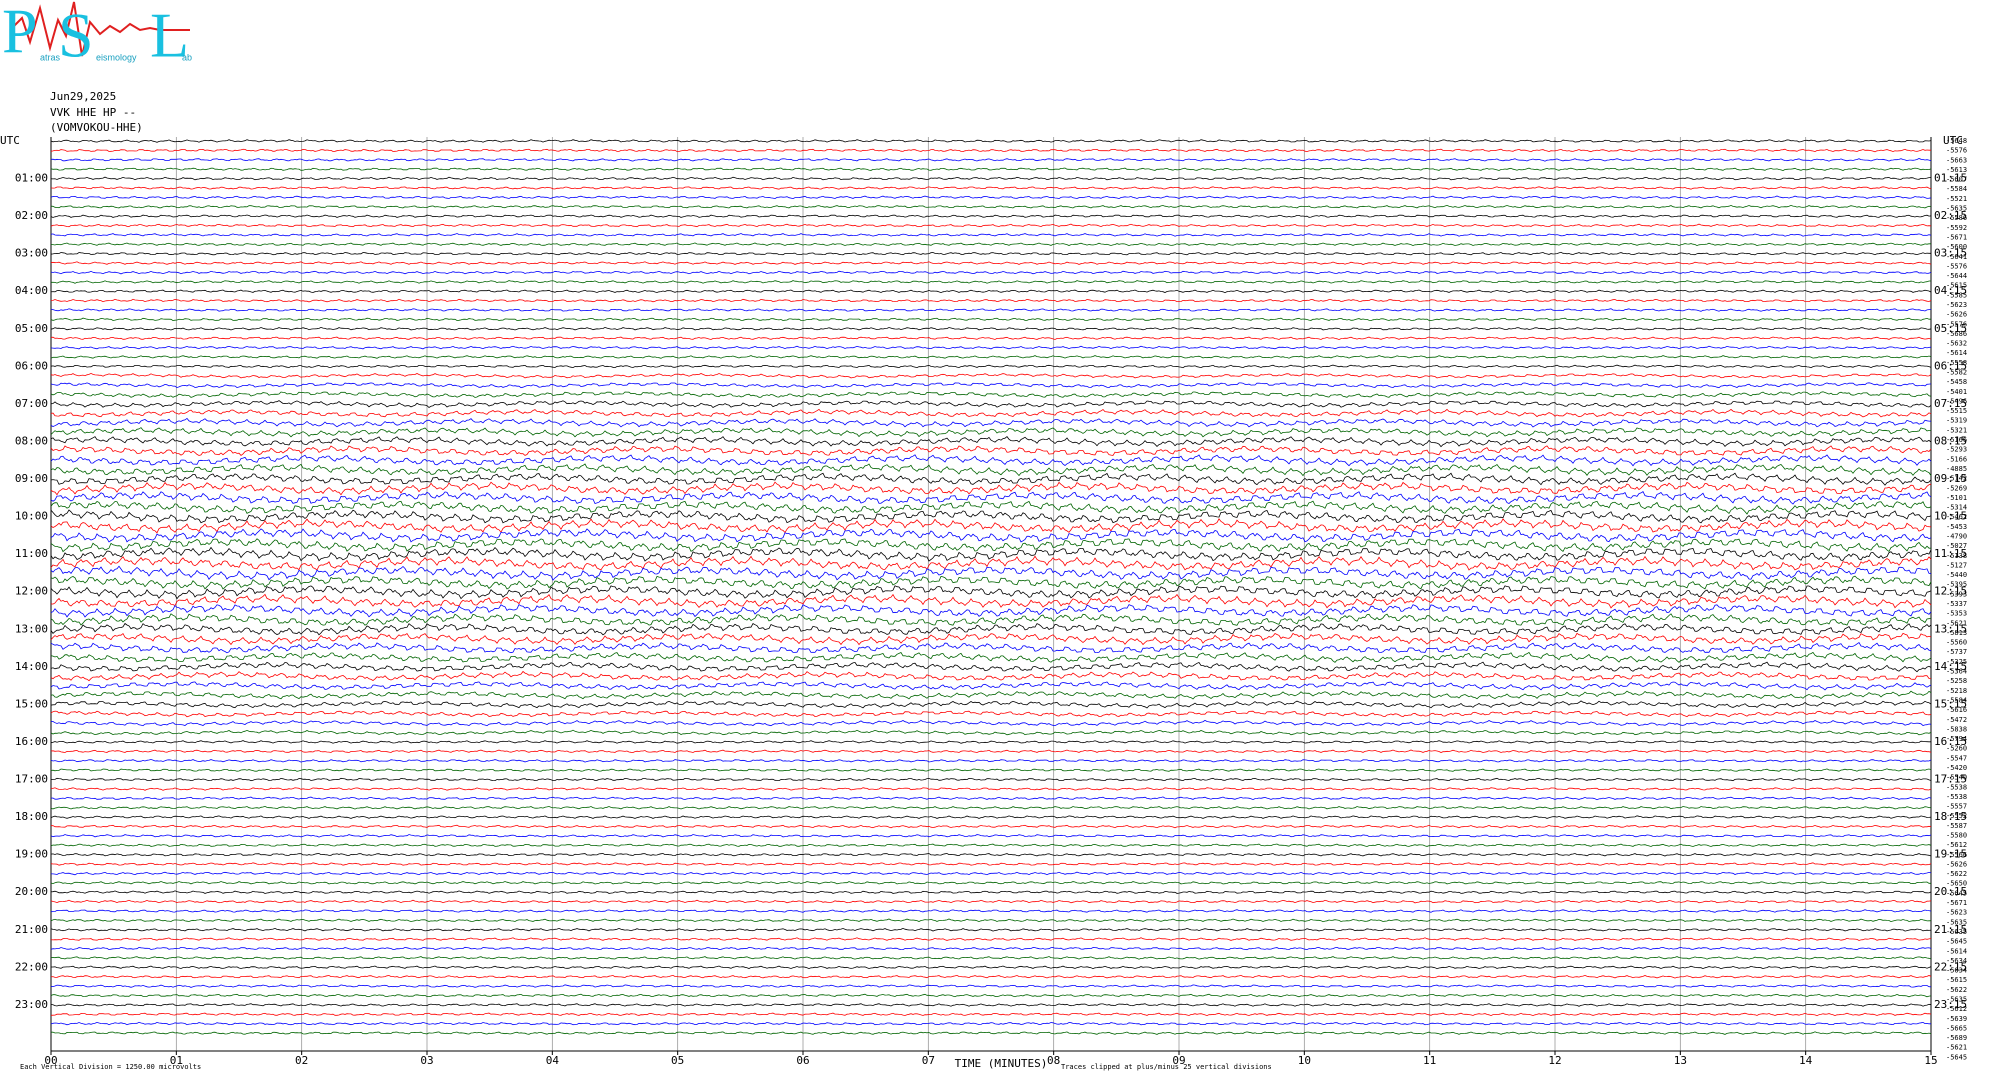 Image resolution: width=2010 pixels, height=1080 pixels. Describe the element at coordinates (1956, 257) in the screenshot. I see `trace-offset: -5641` at that location.